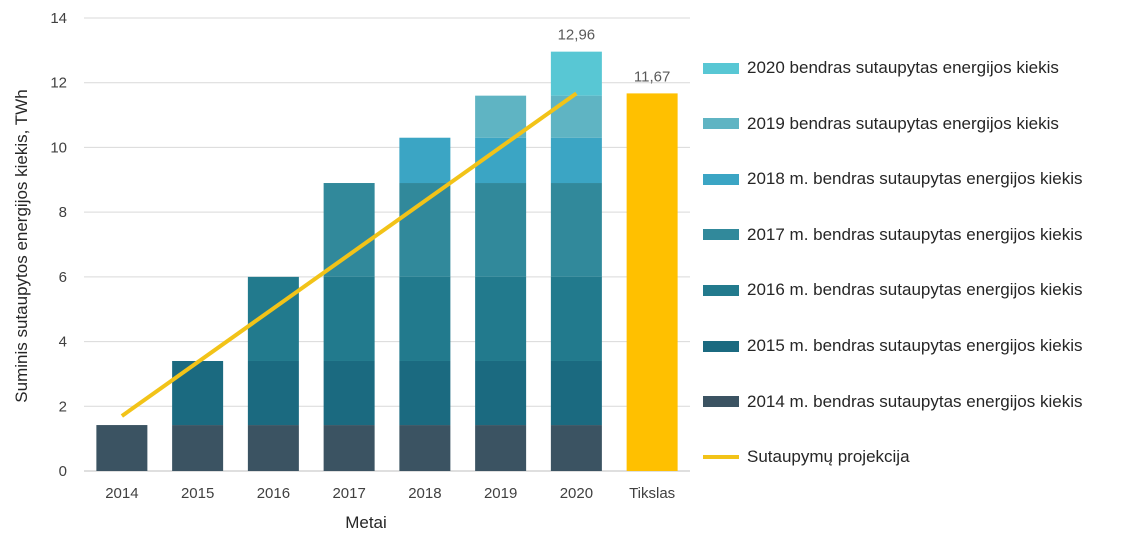 The image size is (1141, 537). I want to click on x-tick-label: Tikslas, so click(652, 493).